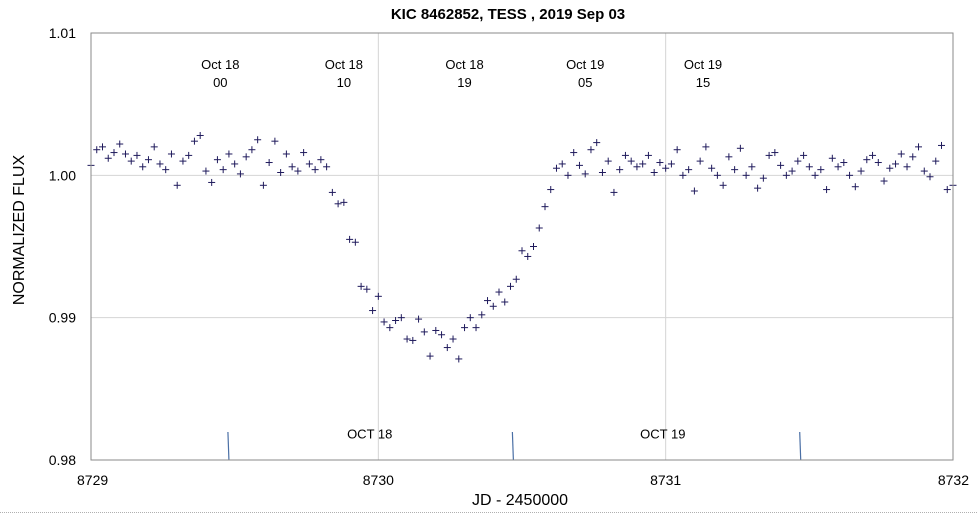  I want to click on bottom-dotted-rule, so click(488, 512).